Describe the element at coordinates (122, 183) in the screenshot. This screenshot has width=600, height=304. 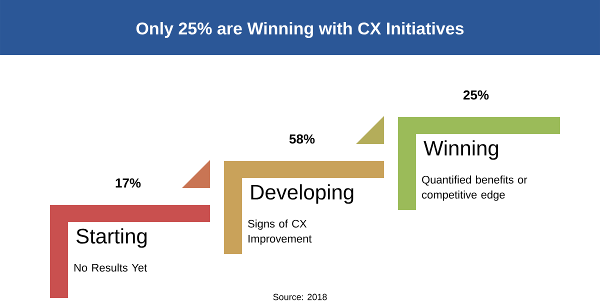
I see `data-label: 17` at that location.